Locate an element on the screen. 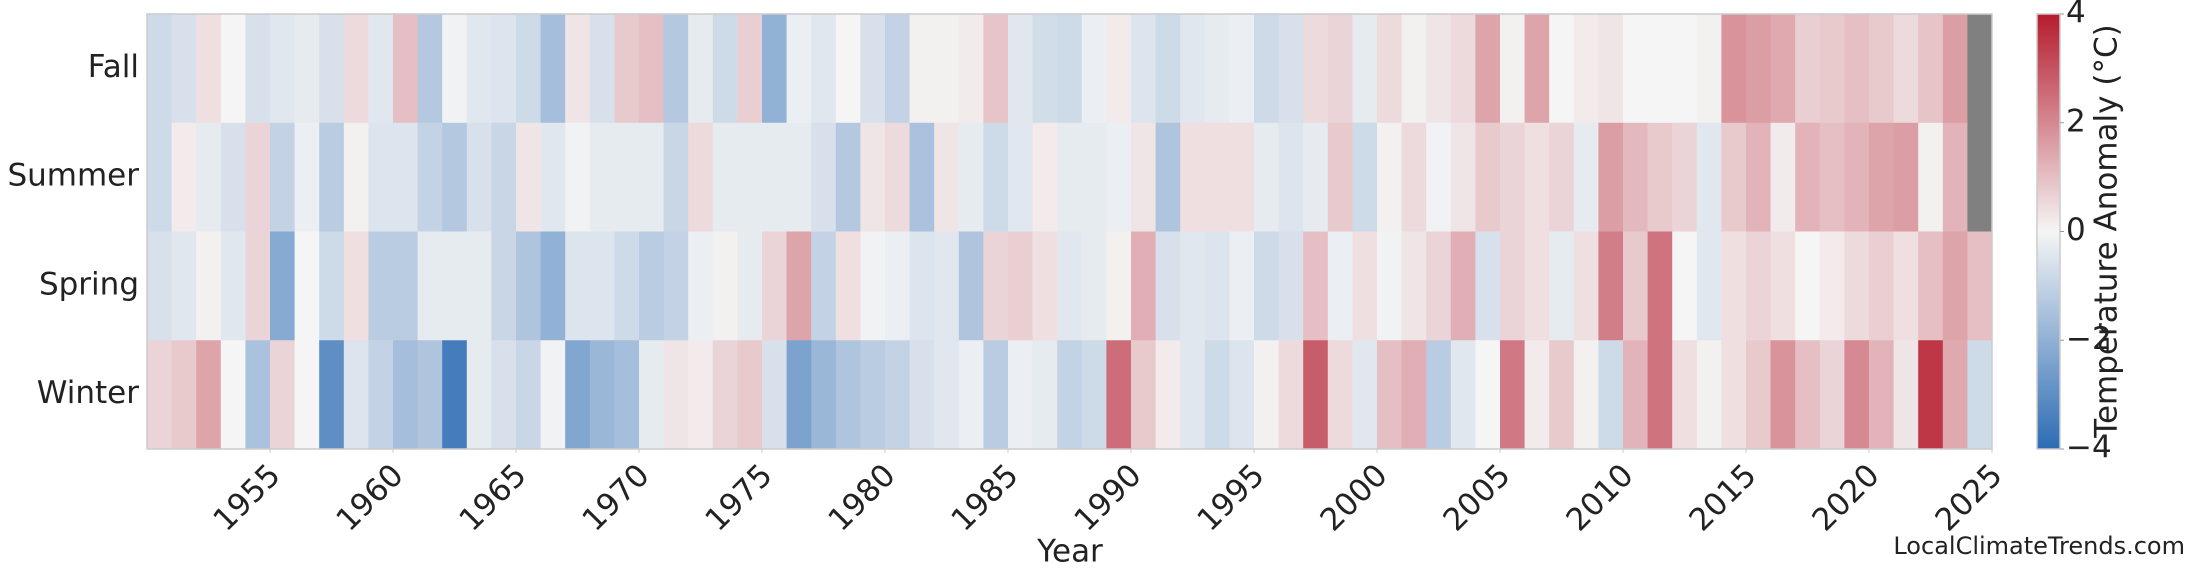 The image size is (2200, 585). colorbar is located at coordinates (2048, 231).